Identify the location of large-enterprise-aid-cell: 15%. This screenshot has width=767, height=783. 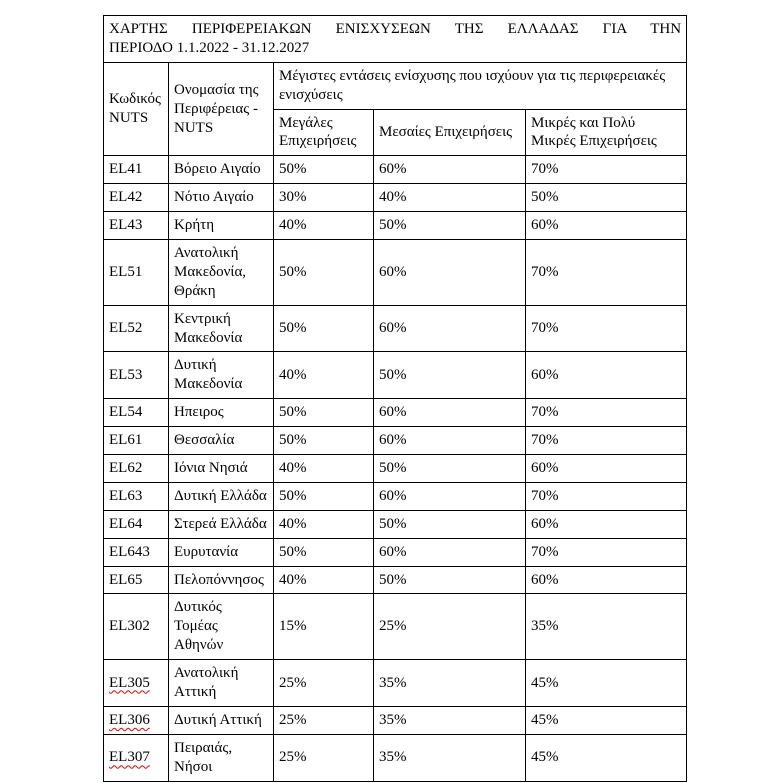
(323, 627).